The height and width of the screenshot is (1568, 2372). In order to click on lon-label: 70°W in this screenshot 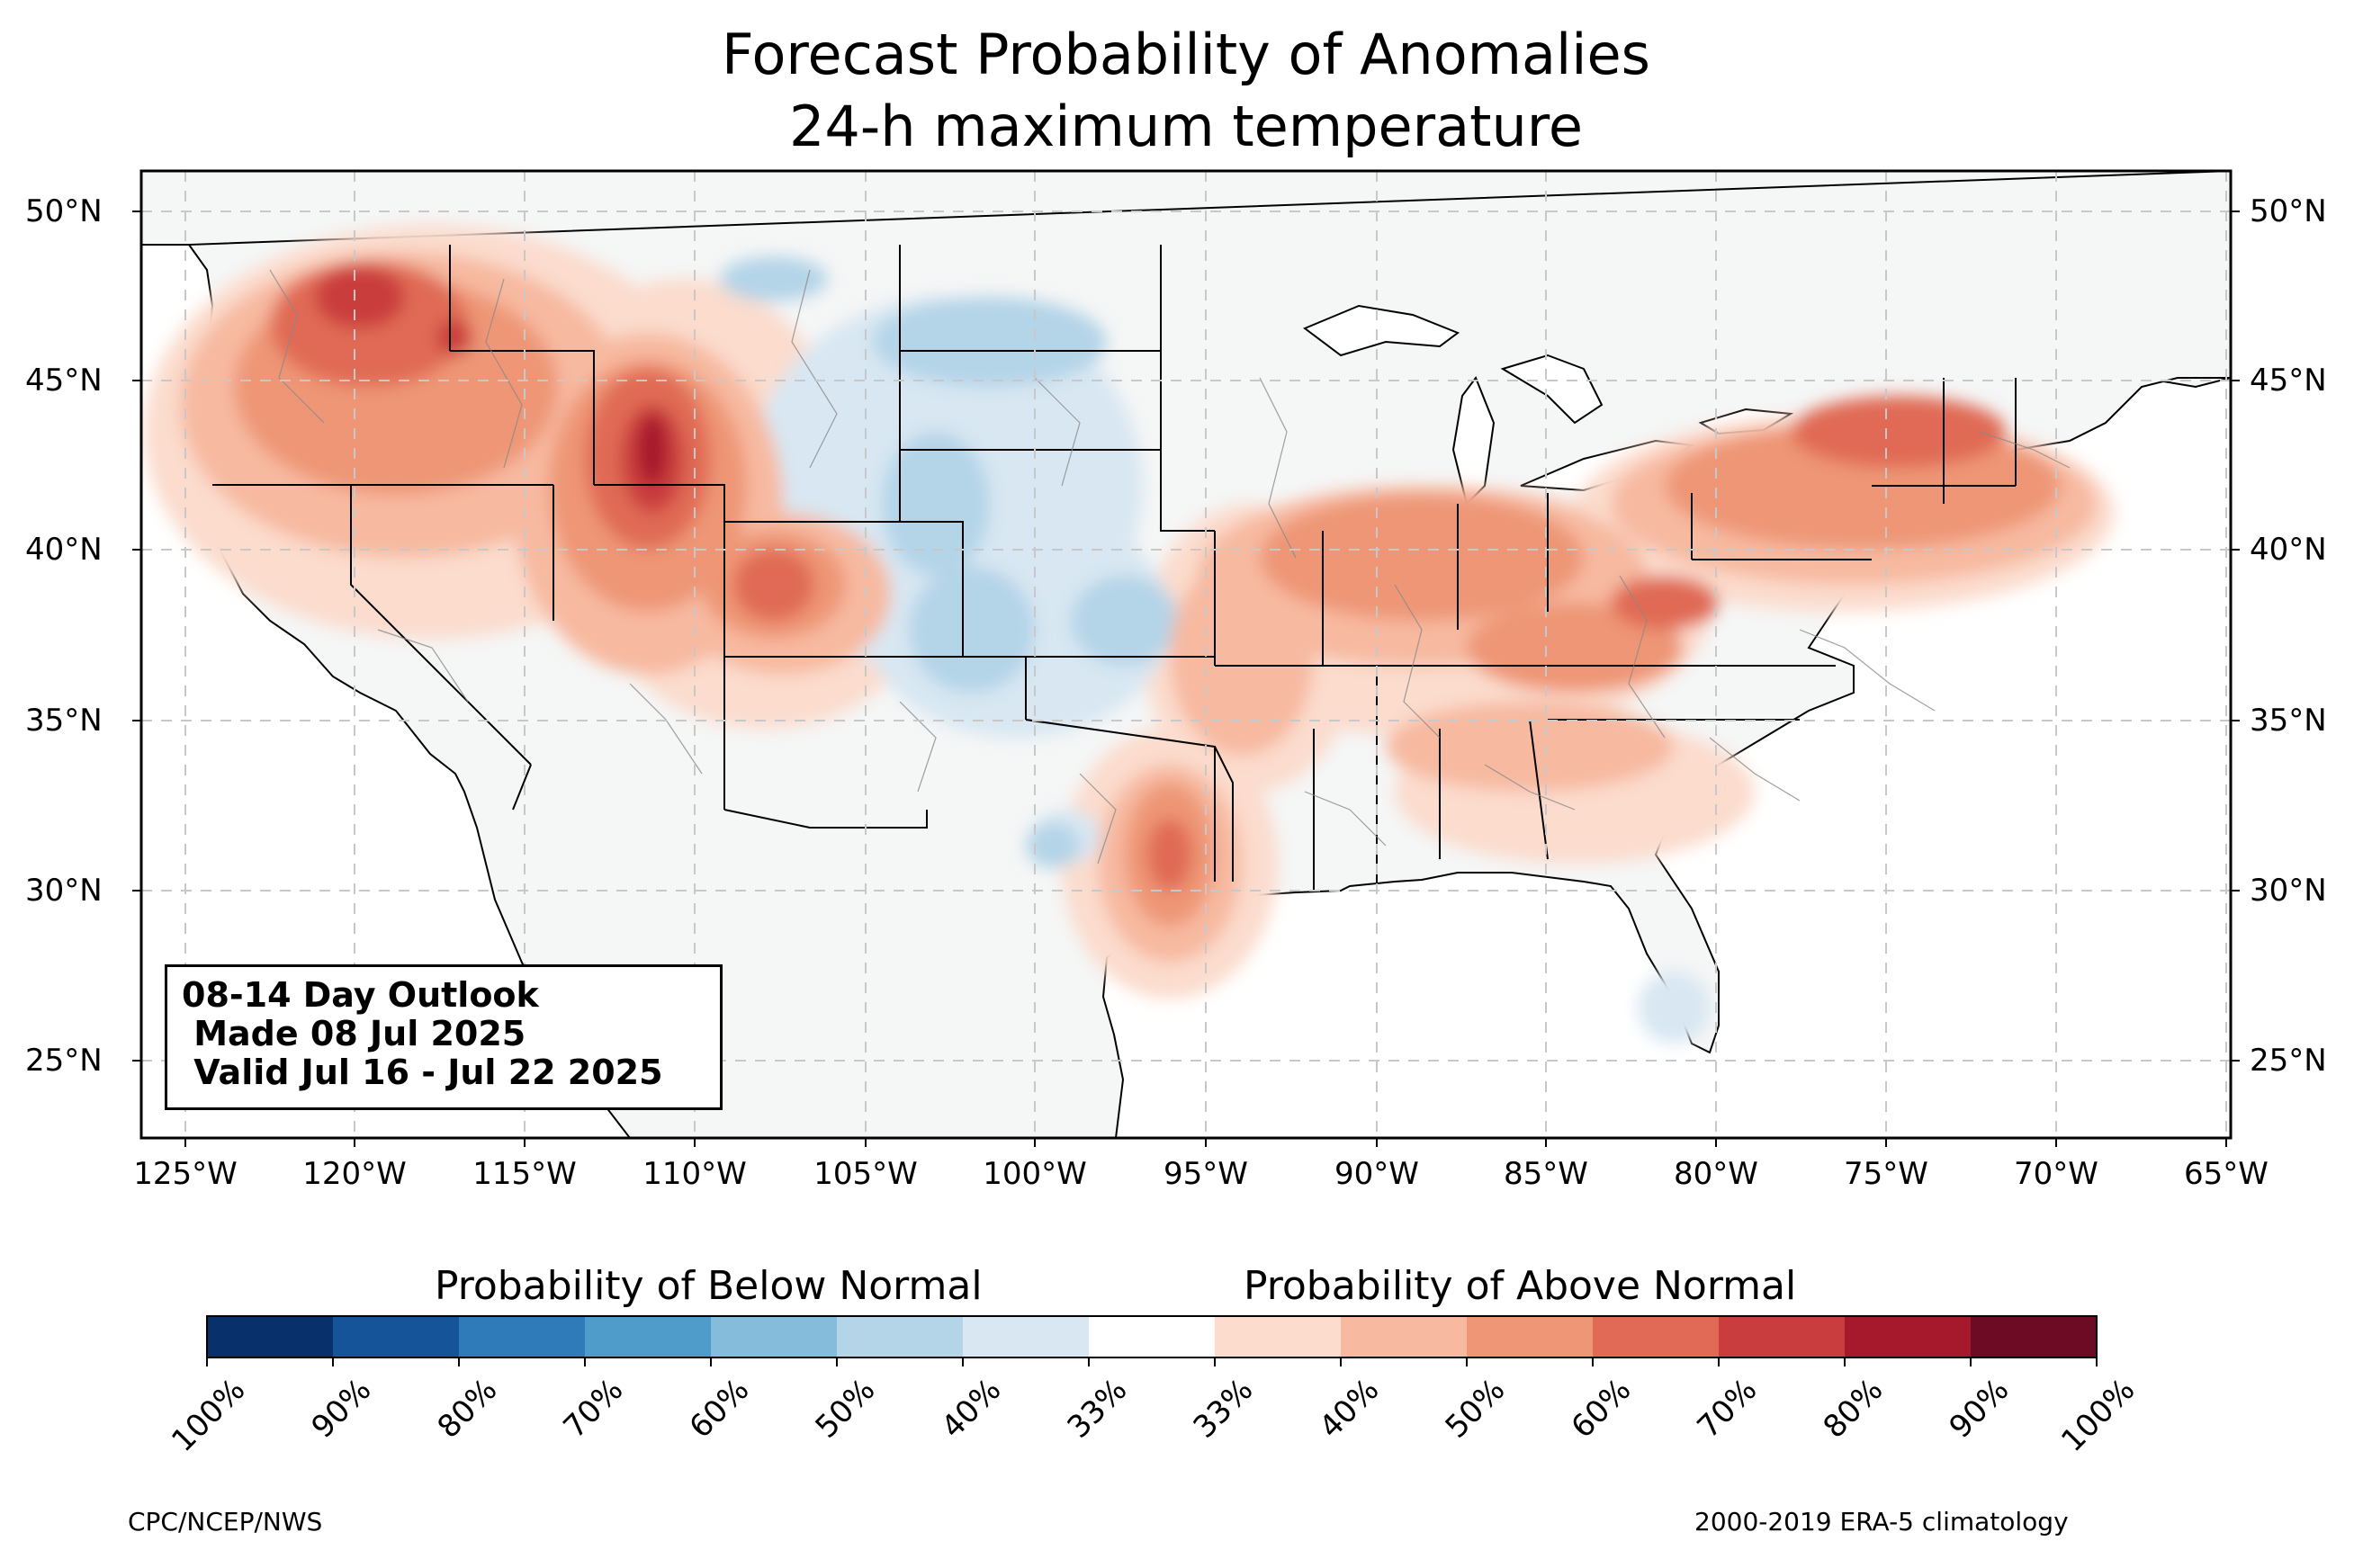, I will do `click(2056, 1174)`.